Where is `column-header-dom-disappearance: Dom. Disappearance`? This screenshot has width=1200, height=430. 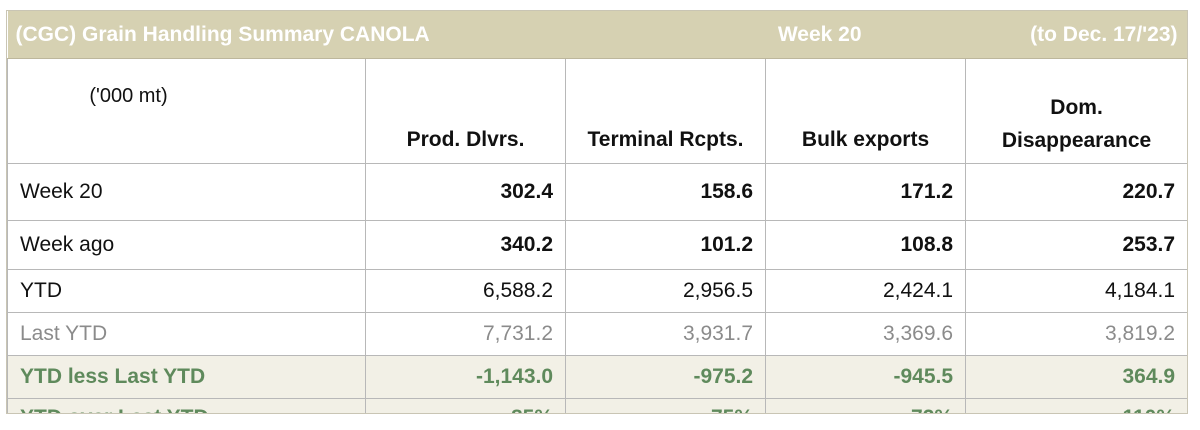
column-header-dom-disappearance: Dom. Disappearance is located at coordinates (1076, 111).